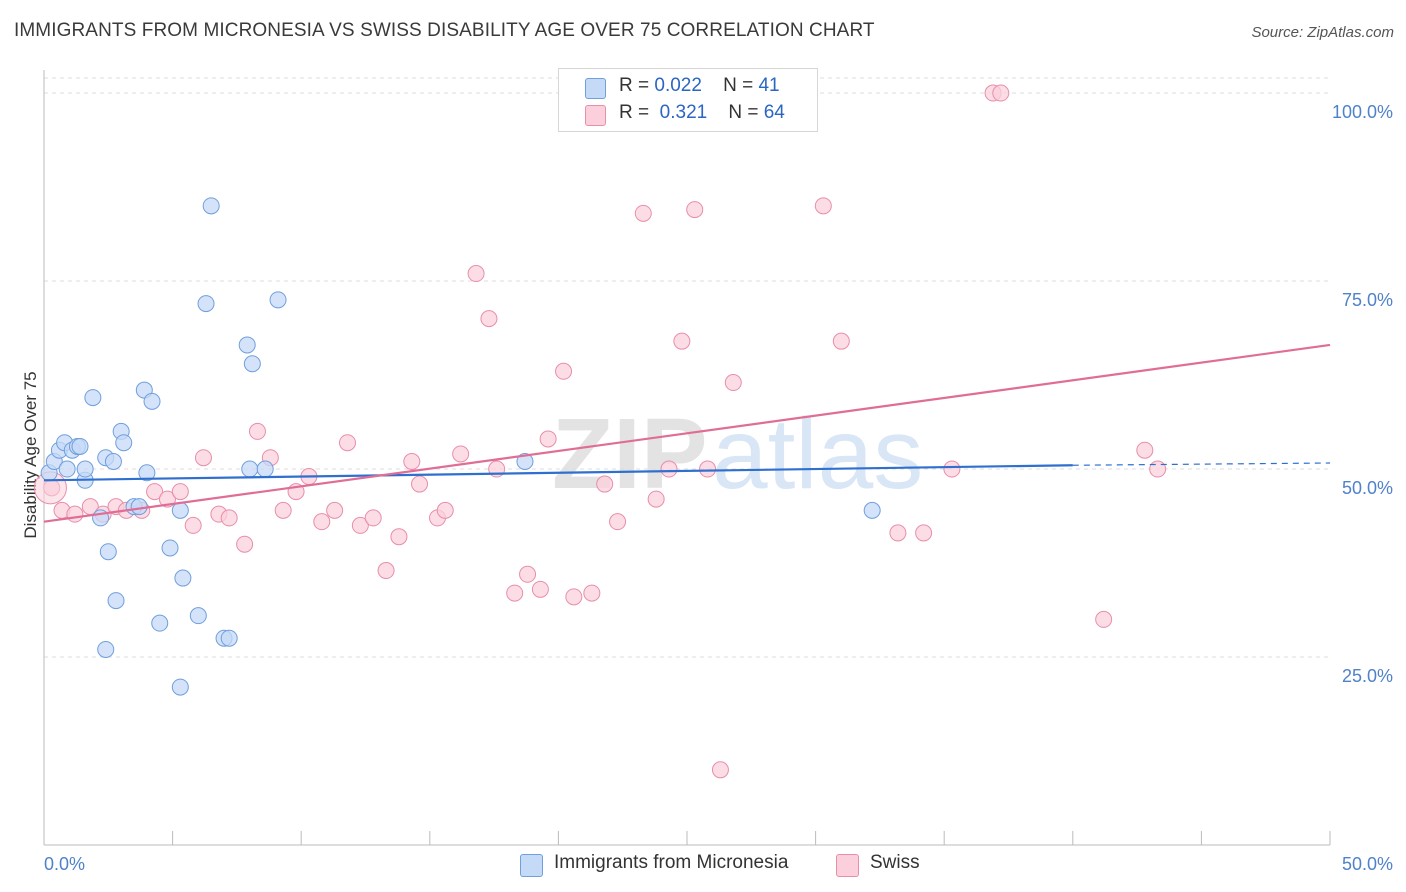 Image resolution: width=1406 pixels, height=892 pixels. I want to click on legend-n-value: 64, so click(774, 112).